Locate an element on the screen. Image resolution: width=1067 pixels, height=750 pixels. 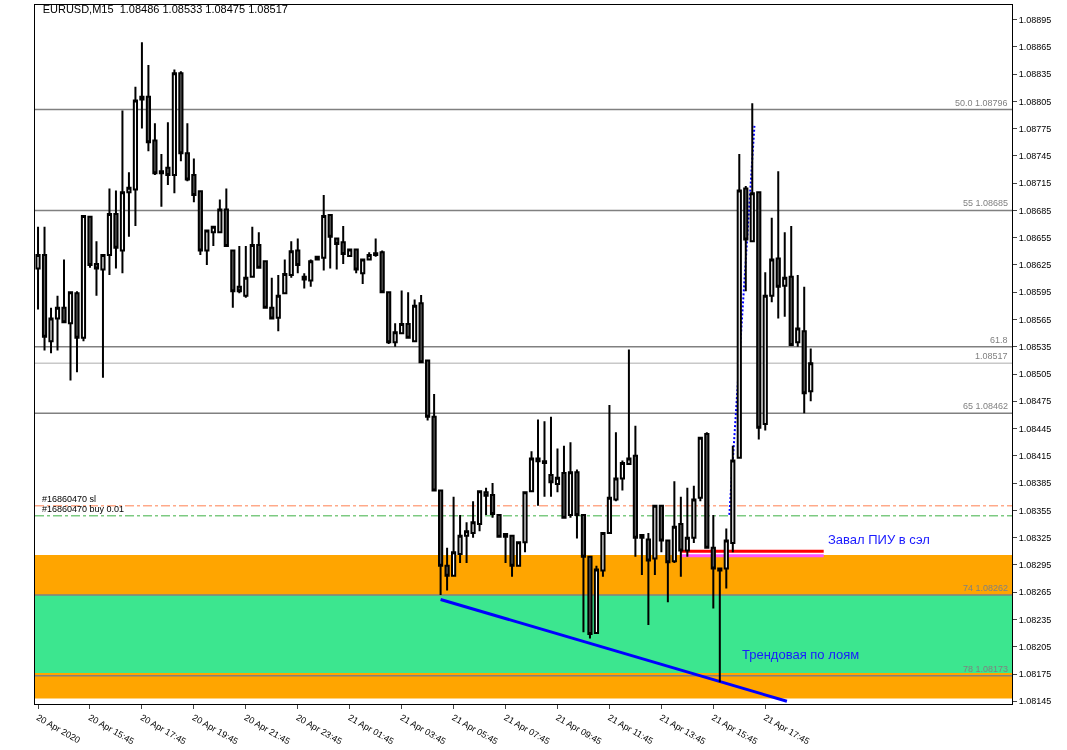
chart-title: EURUSD,M15 1.08486 1.08533 1.08475 1.08517 is located at coordinates (165, 8).